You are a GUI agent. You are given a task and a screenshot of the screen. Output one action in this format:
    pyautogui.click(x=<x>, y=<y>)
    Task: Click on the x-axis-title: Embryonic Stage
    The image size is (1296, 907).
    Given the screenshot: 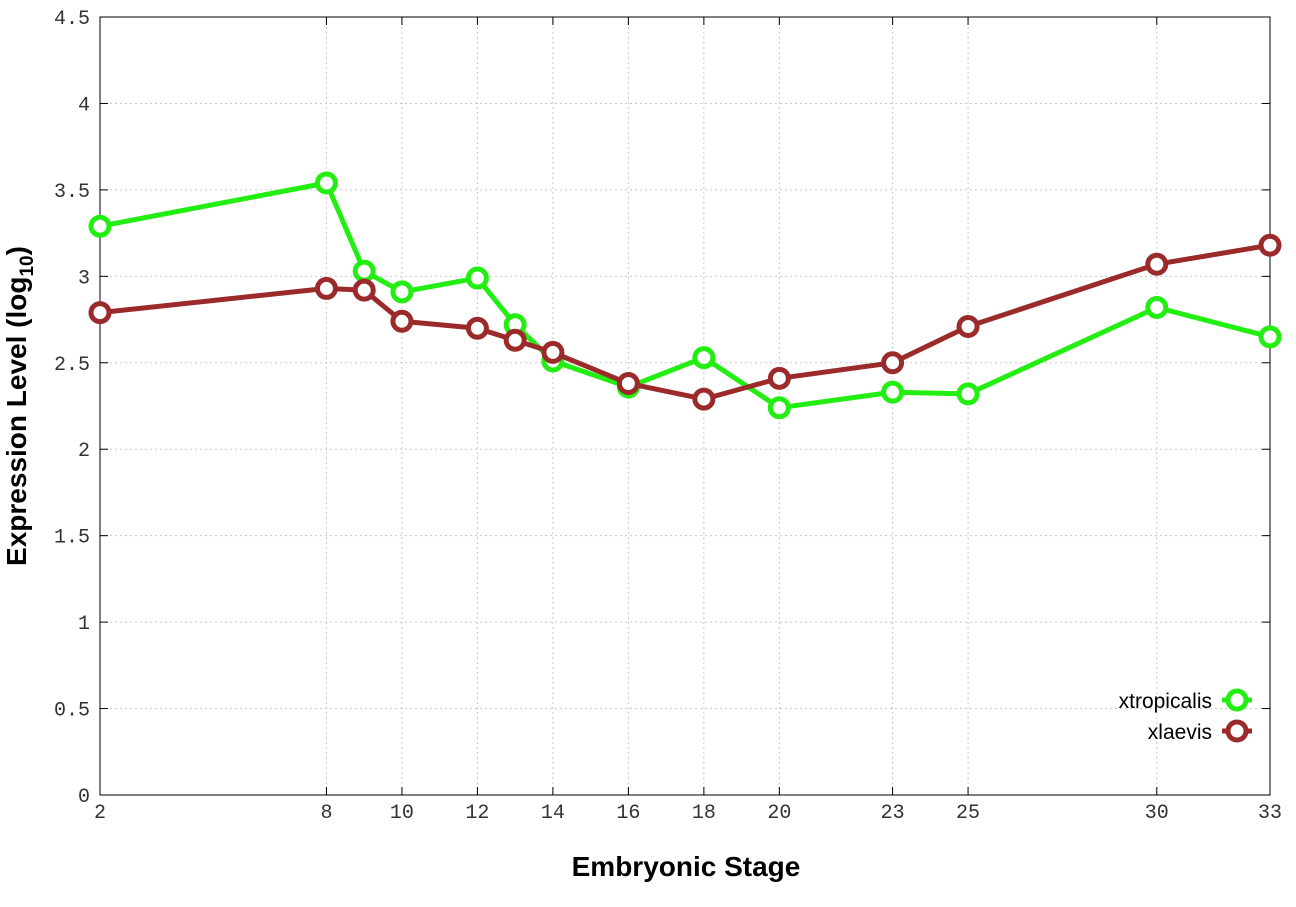 What is the action you would take?
    pyautogui.click(x=686, y=866)
    